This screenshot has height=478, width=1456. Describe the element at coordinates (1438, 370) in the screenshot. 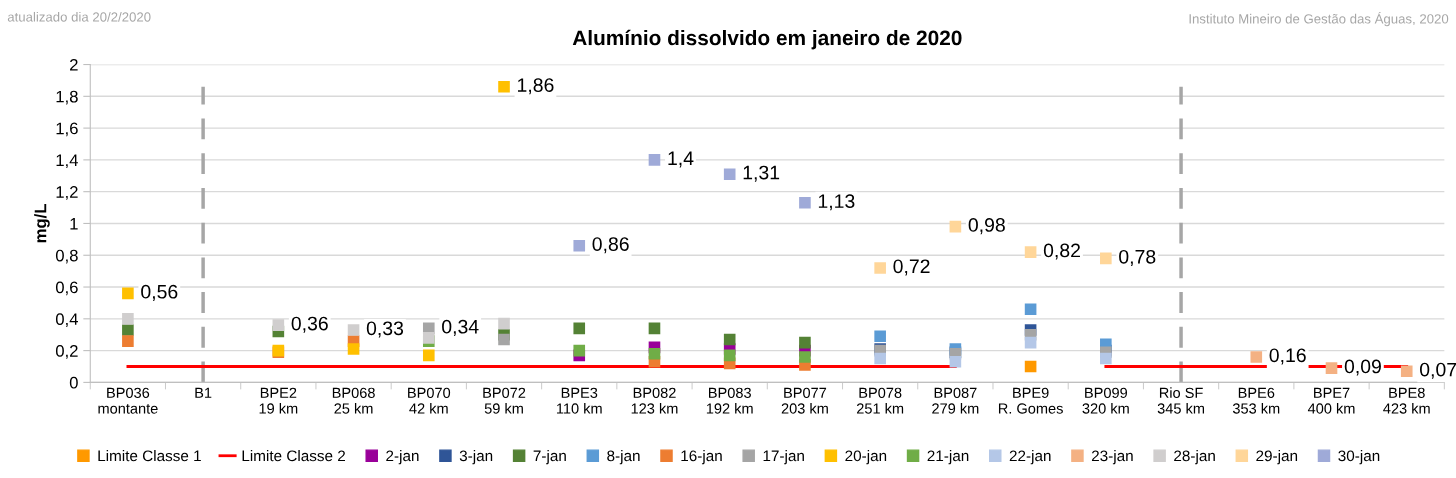

I see `data-label: 0,07` at that location.